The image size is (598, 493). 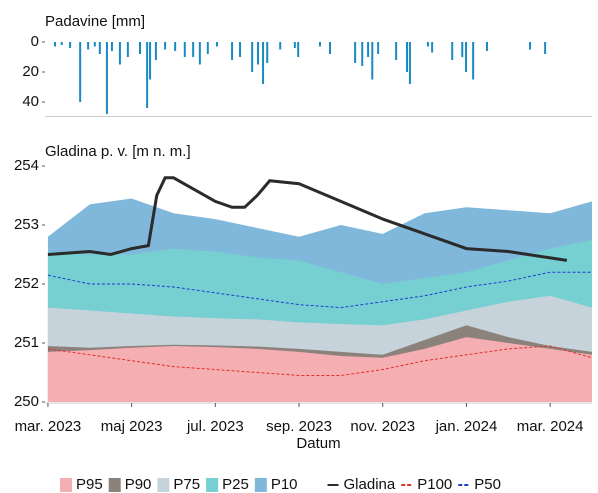 I want to click on x-tick-label: nov. 2023, so click(x=382, y=426).